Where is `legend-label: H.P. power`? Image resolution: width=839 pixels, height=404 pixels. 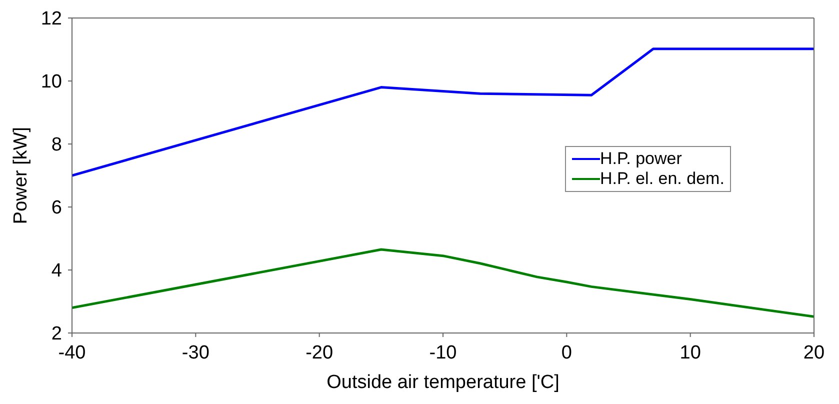 legend-label: H.P. power is located at coordinates (641, 159).